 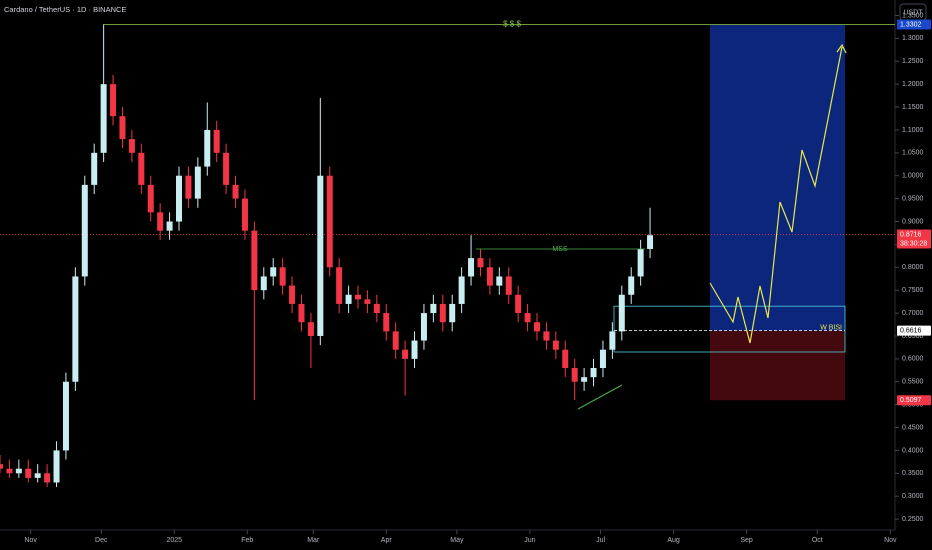 I want to click on y-tick-label: 0.9000, so click(x=913, y=221).